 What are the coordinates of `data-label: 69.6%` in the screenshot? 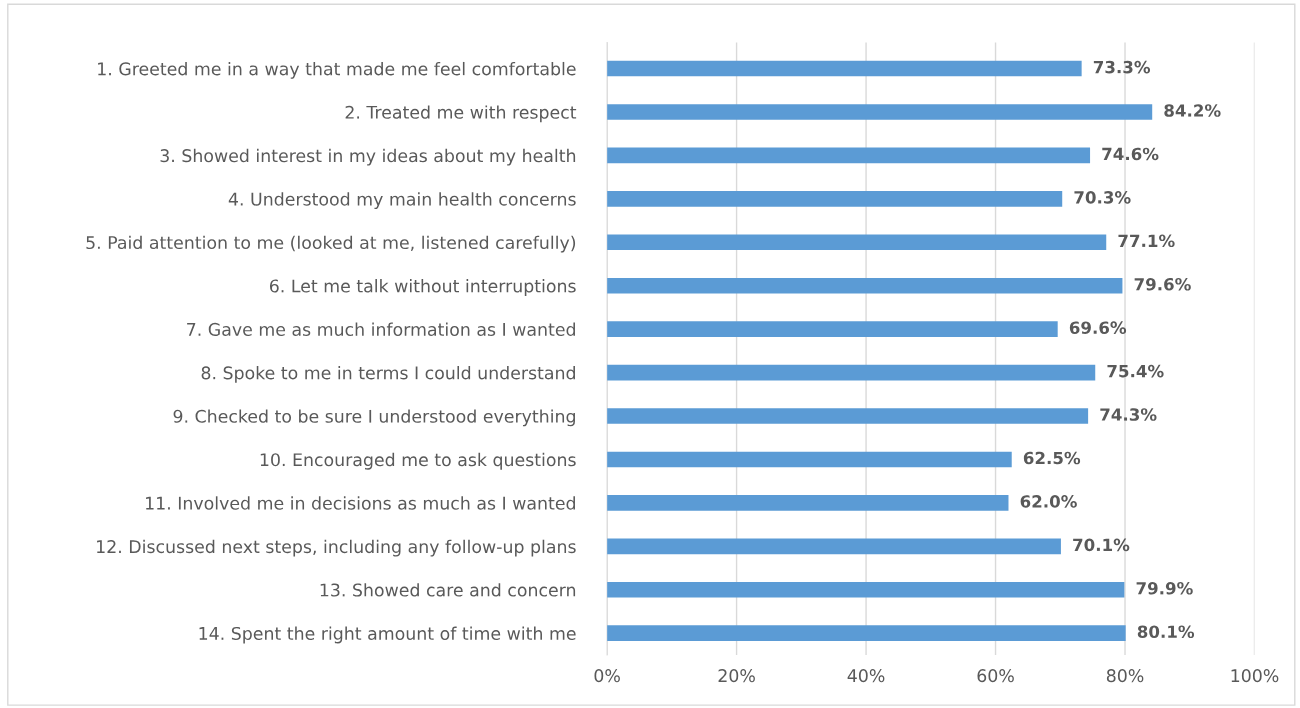 It's located at (1098, 327).